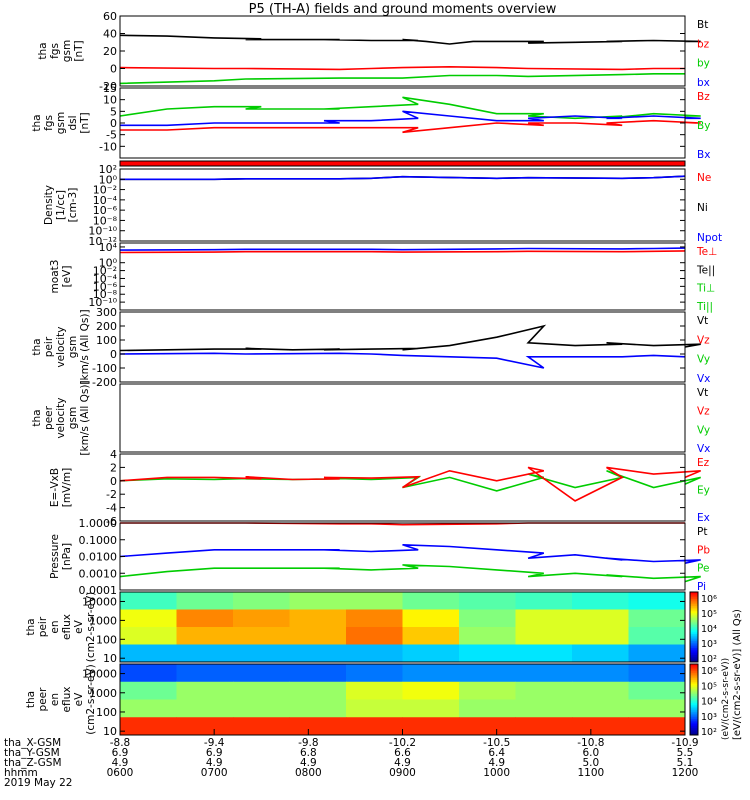 The image size is (750, 800). Describe the element at coordinates (103, 620) in the screenshot. I see `y-tick-label: 1000` at that location.